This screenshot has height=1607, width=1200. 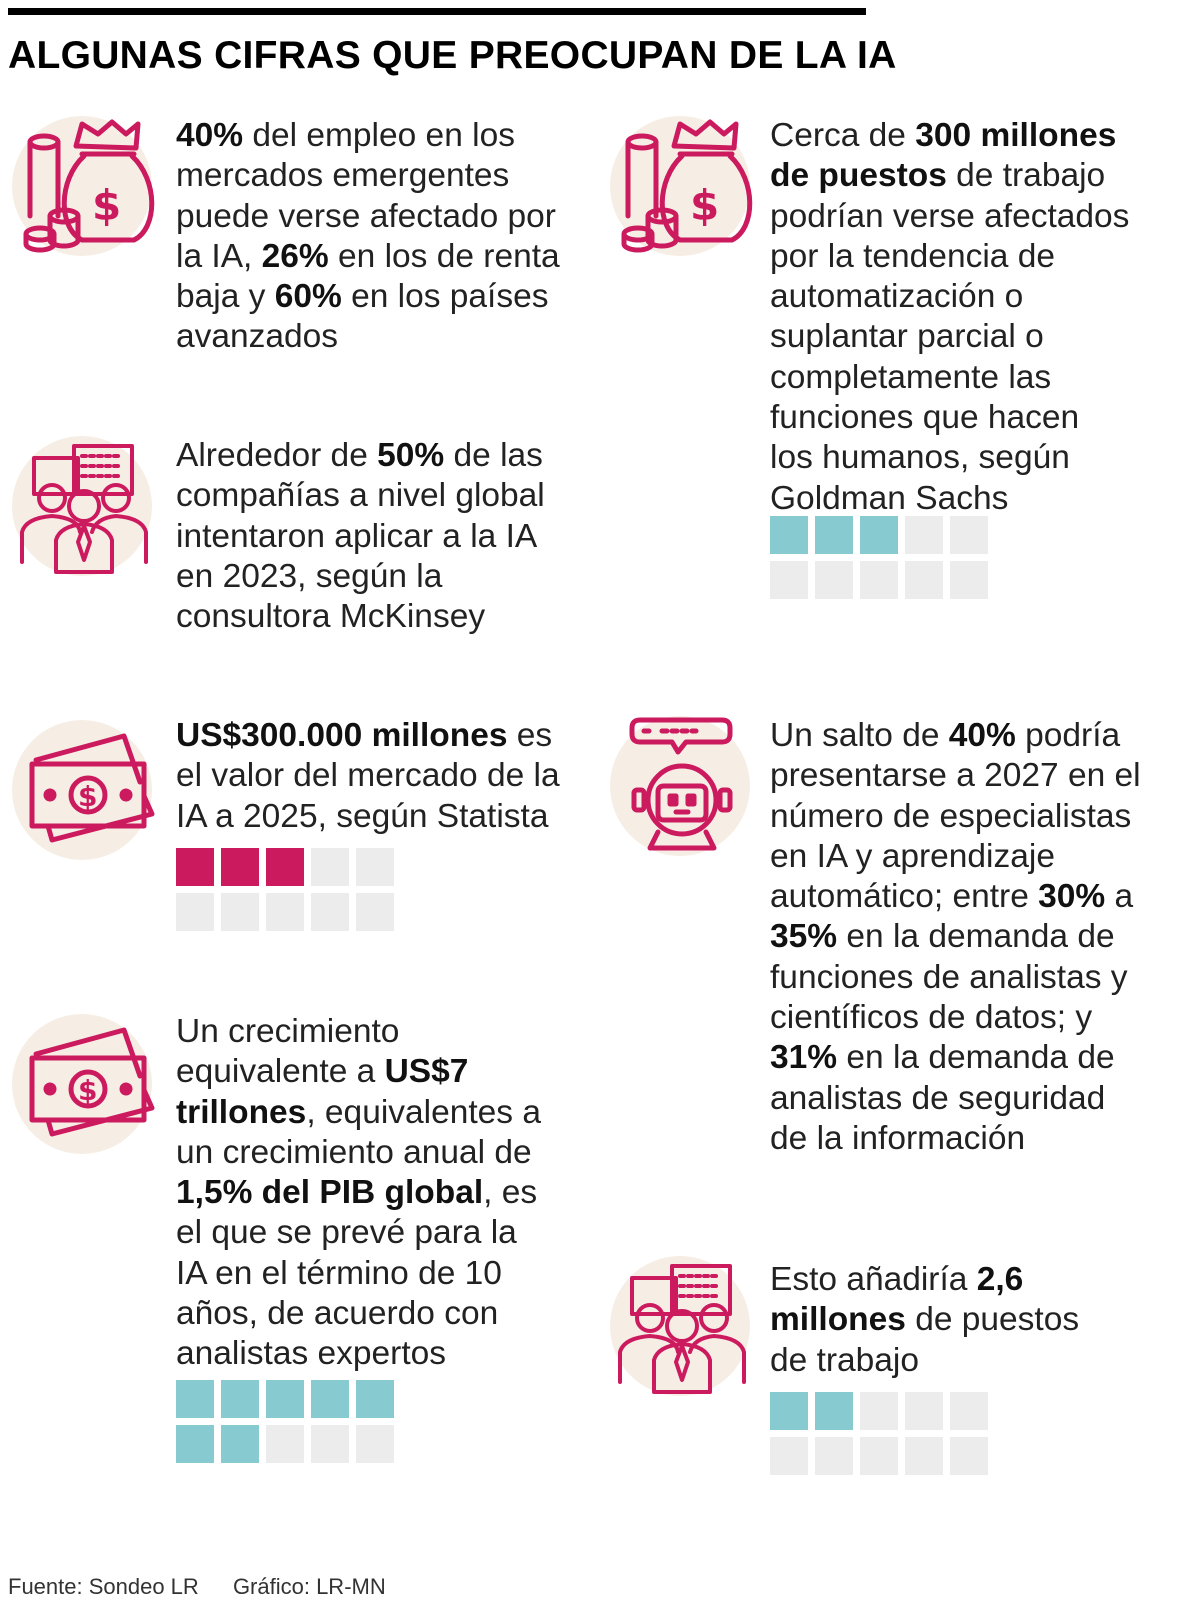 I want to click on text-run: analistas de seguridad, so click(x=938, y=1098).